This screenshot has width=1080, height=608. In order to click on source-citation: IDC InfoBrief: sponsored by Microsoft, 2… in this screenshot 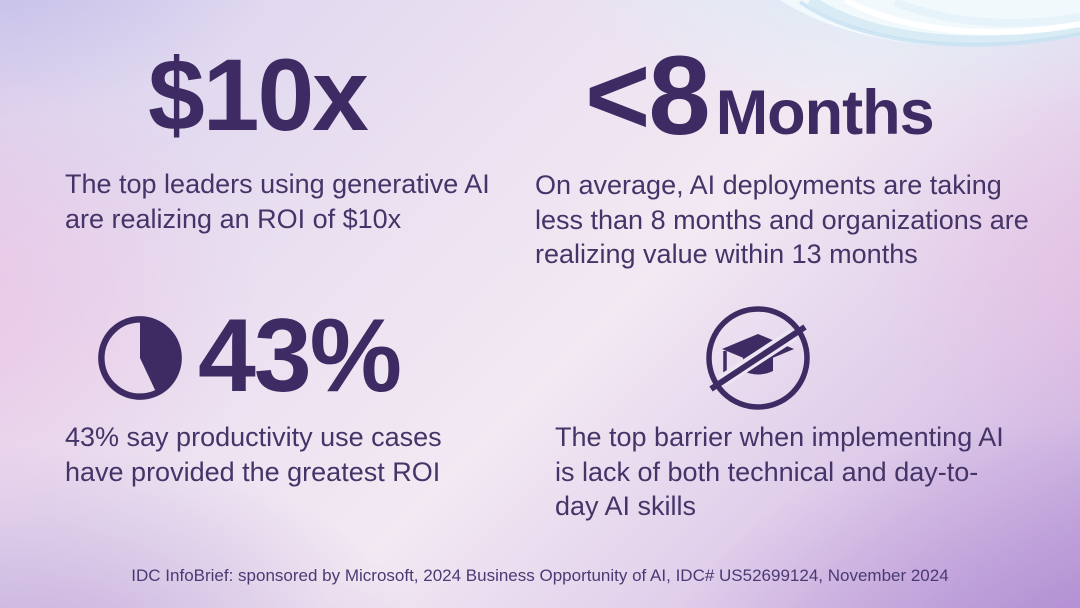, I will do `click(540, 575)`.